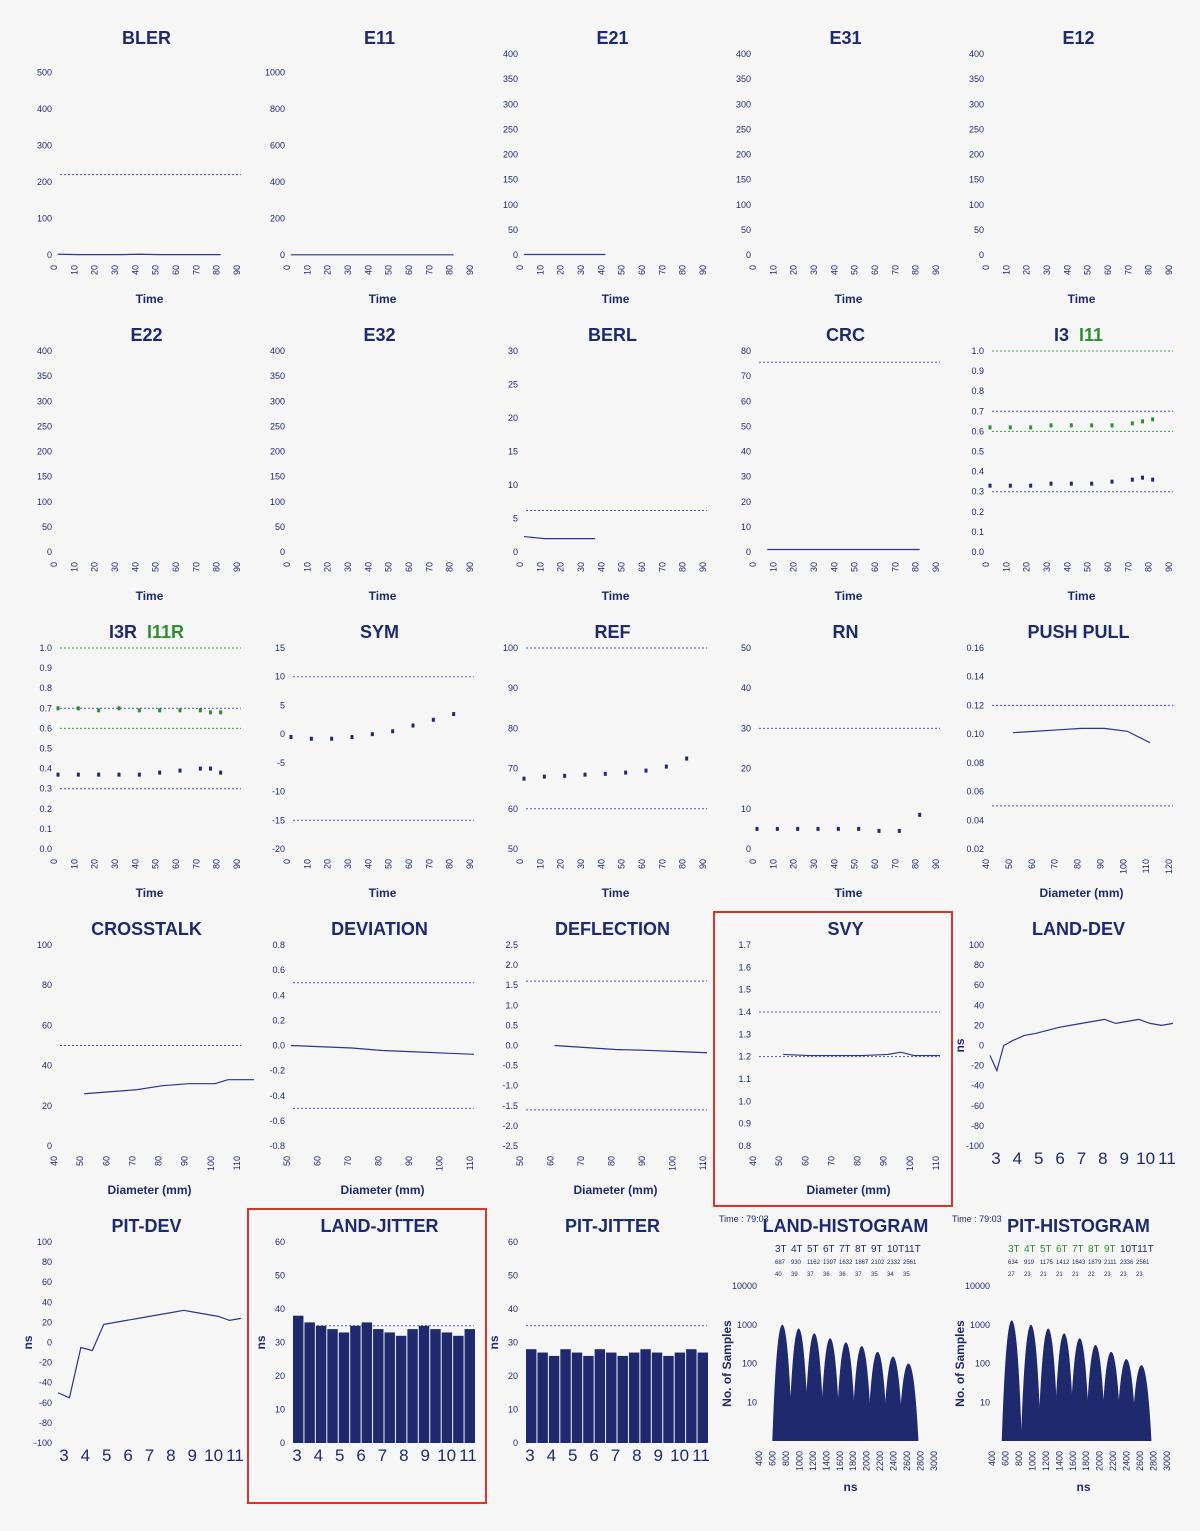 This screenshot has width=1200, height=1531. I want to click on x-tick-label: 600, so click(1005, 1458).